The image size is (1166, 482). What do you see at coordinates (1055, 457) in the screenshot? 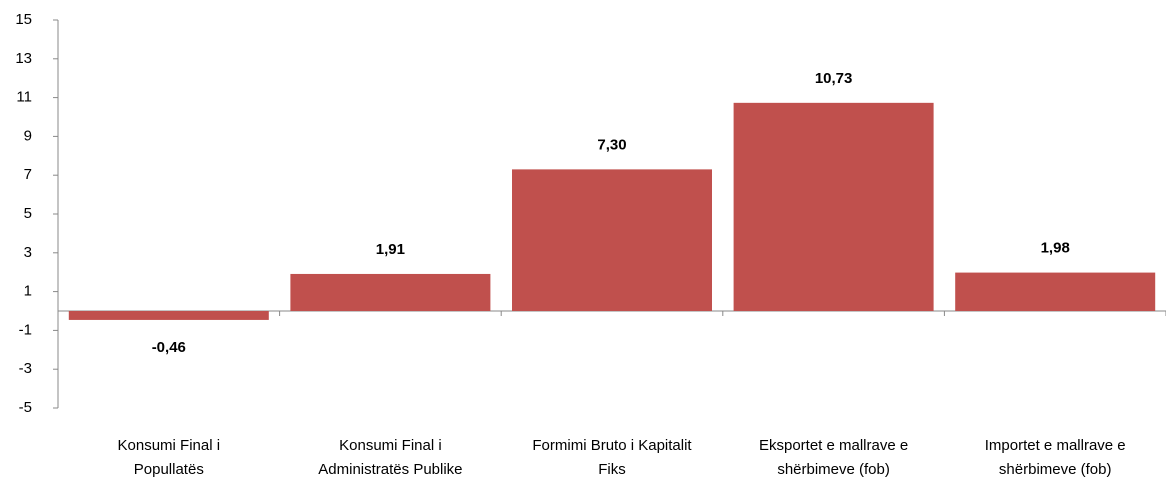
I see `x-tick-label: Importet e mallrave e shërbimeve (fob)` at bounding box center [1055, 457].